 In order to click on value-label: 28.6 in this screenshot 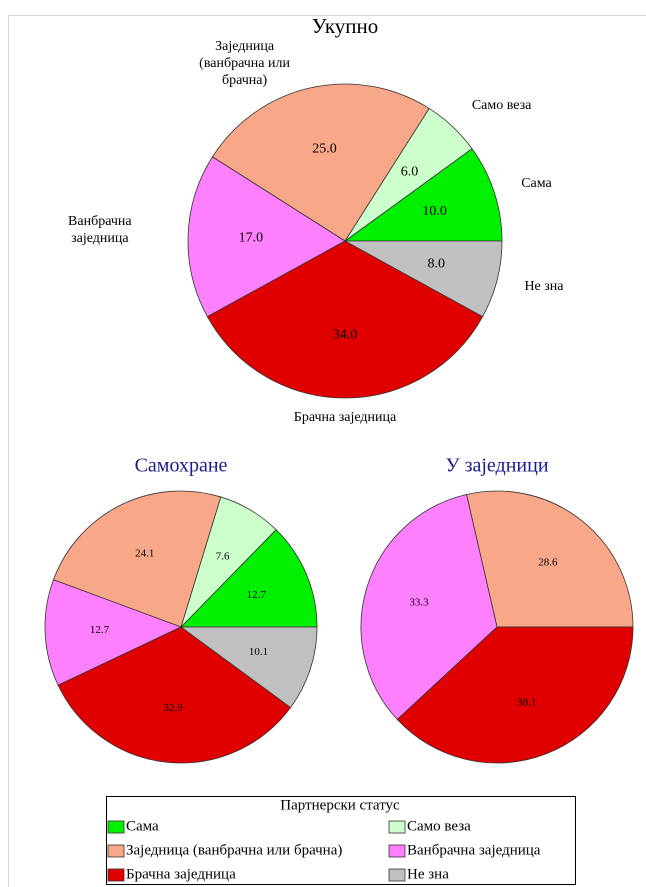, I will do `click(548, 563)`.